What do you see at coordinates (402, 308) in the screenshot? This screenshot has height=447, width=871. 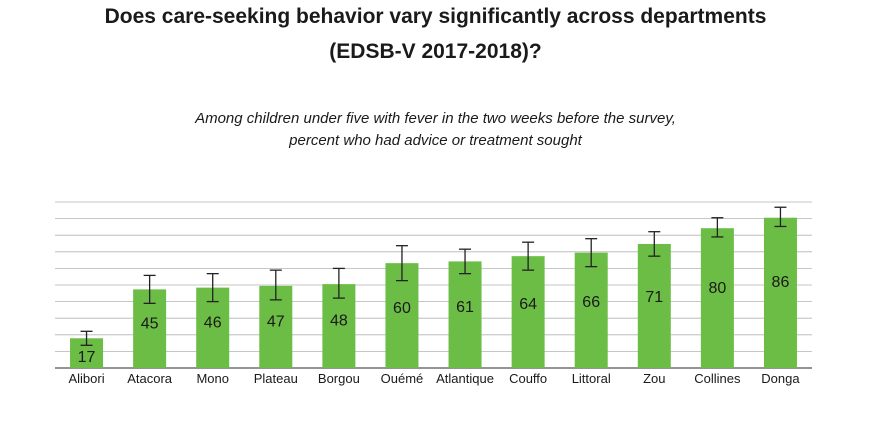 I see `data-label: 60` at bounding box center [402, 308].